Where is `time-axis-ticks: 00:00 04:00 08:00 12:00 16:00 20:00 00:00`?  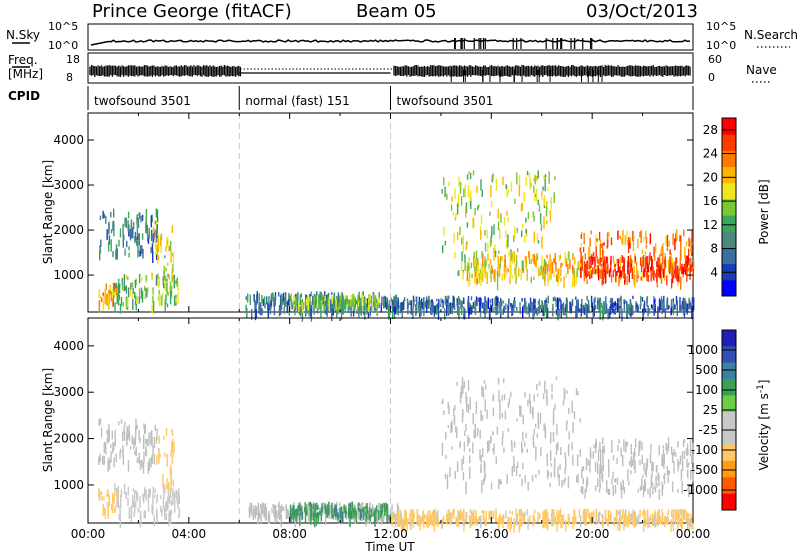 time-axis-ticks: 00:00 04:00 08:00 12:00 16:00 20:00 00:00 is located at coordinates (391, 534).